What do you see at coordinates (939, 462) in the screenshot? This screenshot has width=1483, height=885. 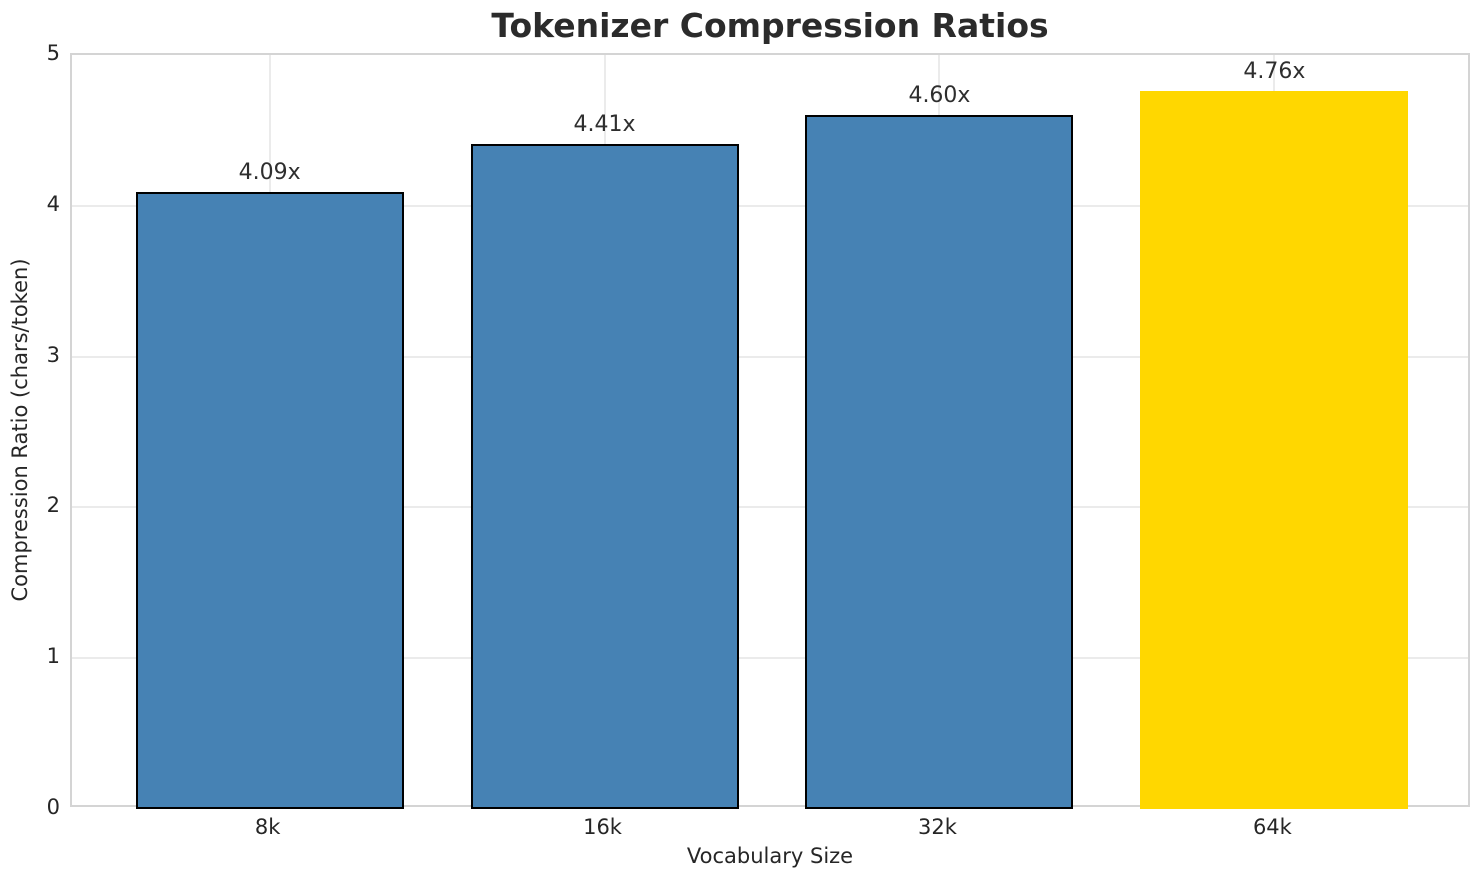 I see `bar-32k` at bounding box center [939, 462].